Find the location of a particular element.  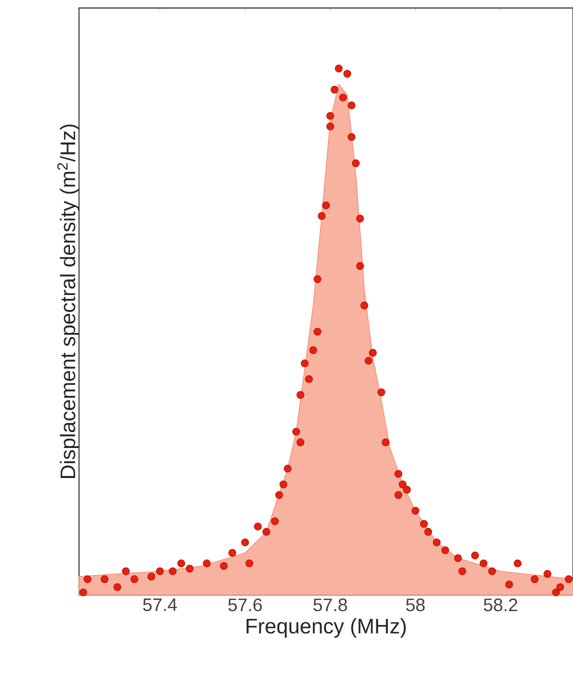

y-axis-title: Displacement spectral density (m$^{2}$/Hz) is located at coordinates (68, 301).